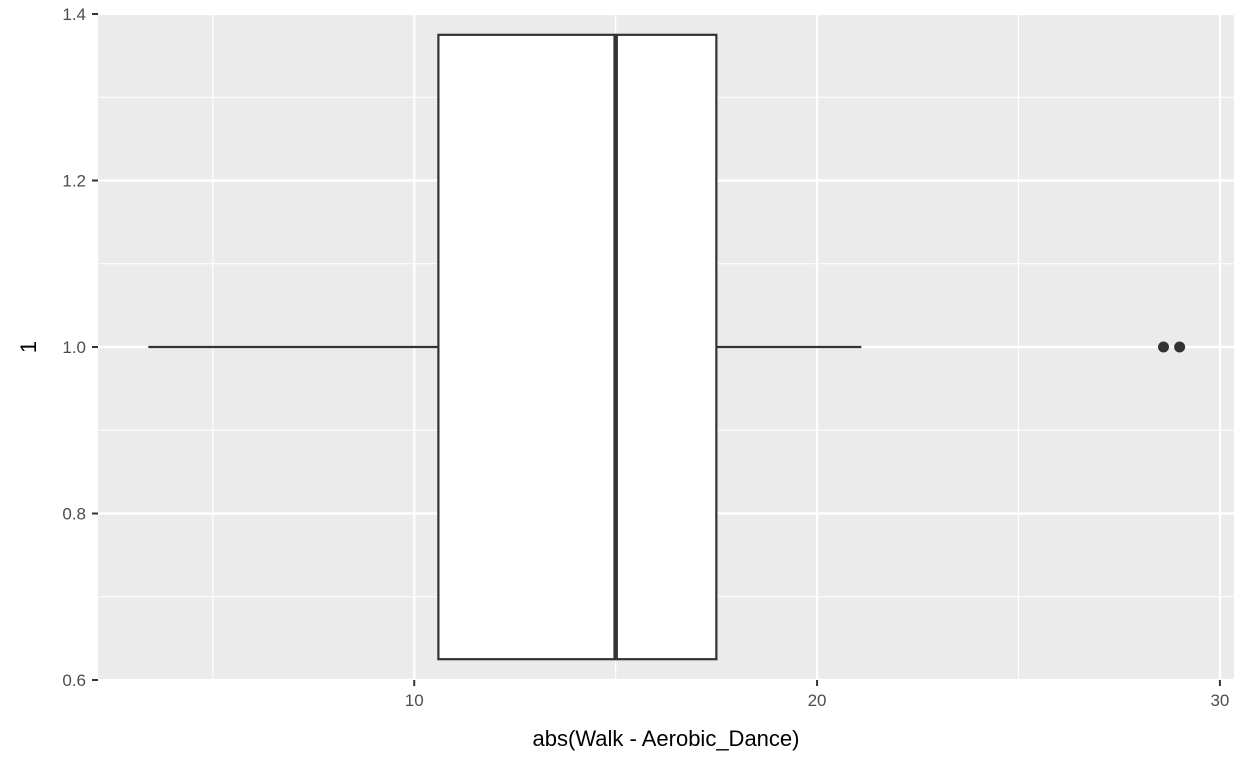 The height and width of the screenshot is (768, 1248). Describe the element at coordinates (74, 680) in the screenshot. I see `y-tick-label: 0.6` at that location.